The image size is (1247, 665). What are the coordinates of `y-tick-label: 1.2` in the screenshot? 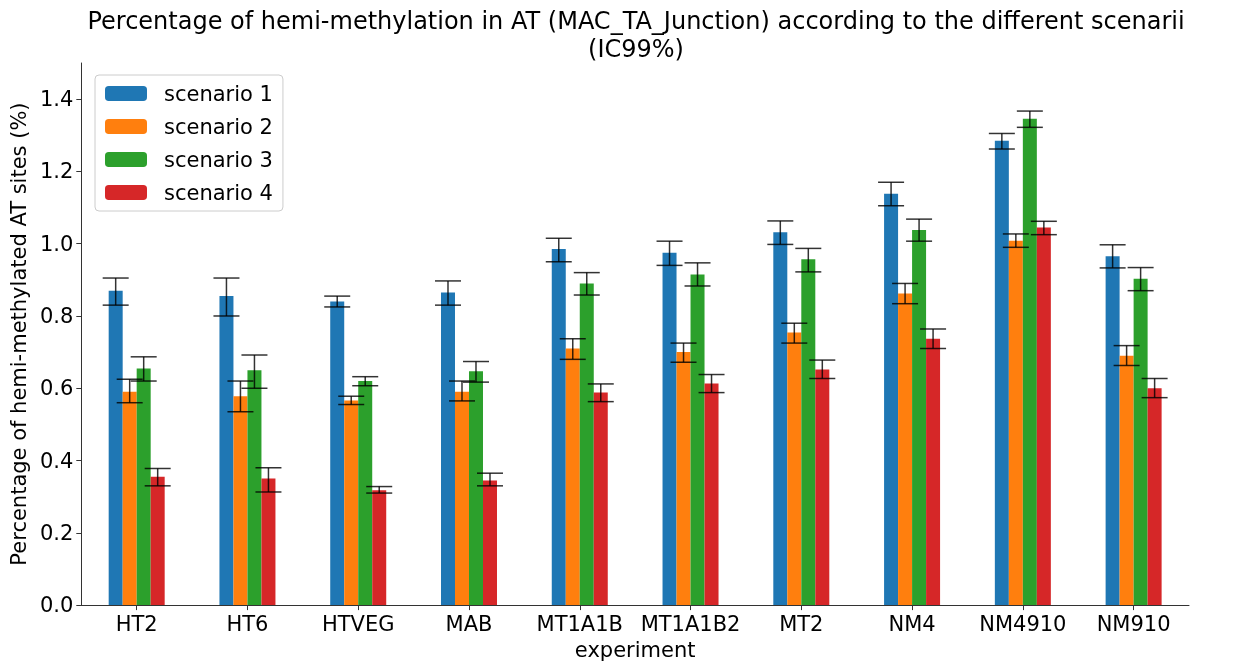 It's located at (56, 171).